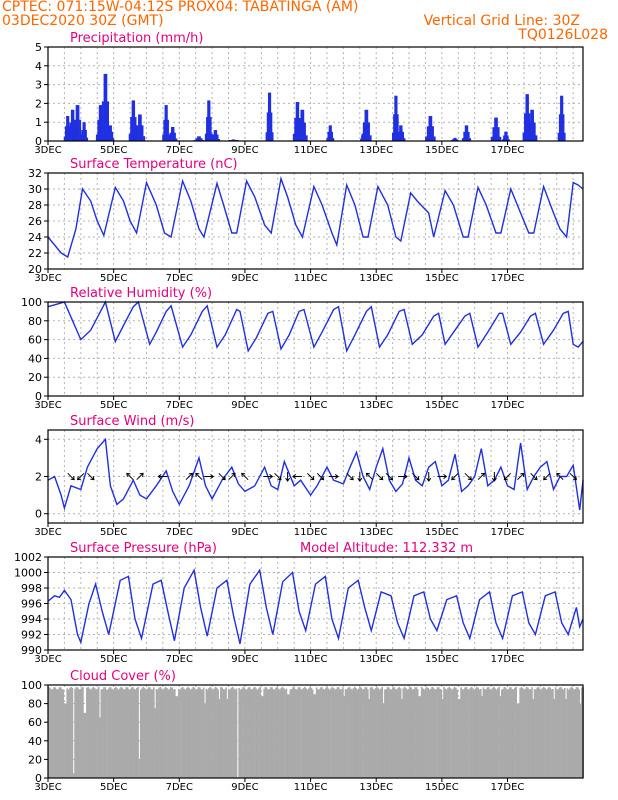  Describe the element at coordinates (83, 21) in the screenshot. I see `header-date: 03DEC2020 30Z (GMT)` at that location.